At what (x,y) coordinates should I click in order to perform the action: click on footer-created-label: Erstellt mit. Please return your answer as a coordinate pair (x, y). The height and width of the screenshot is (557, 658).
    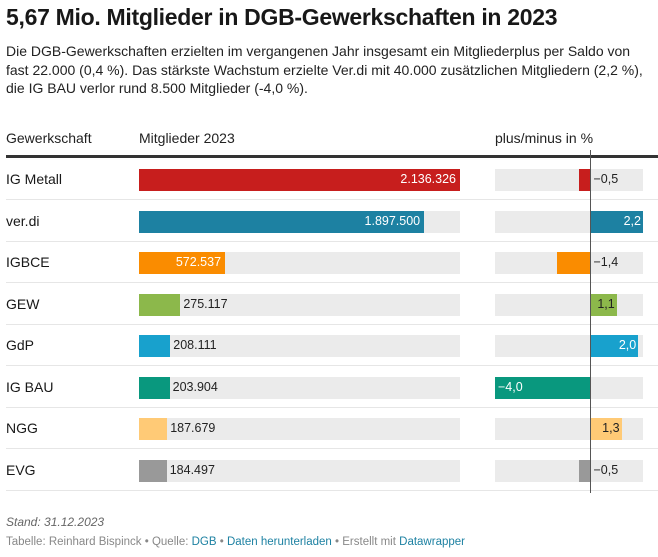
    Looking at the image, I should click on (369, 542).